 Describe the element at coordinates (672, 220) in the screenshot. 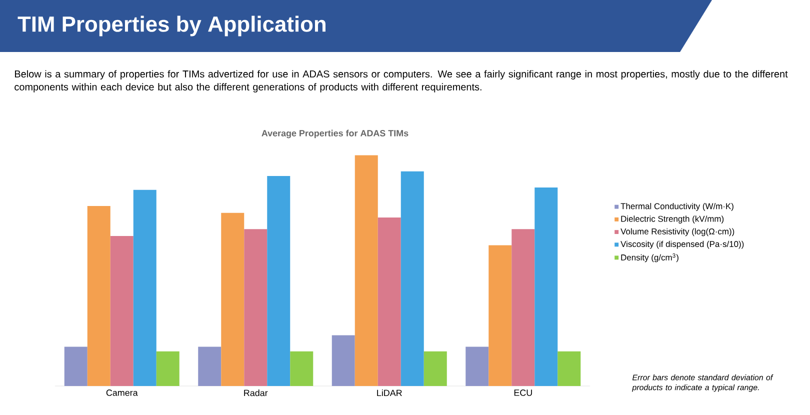

I see `legend-label: Dielectric Strength (kV/mm)` at that location.